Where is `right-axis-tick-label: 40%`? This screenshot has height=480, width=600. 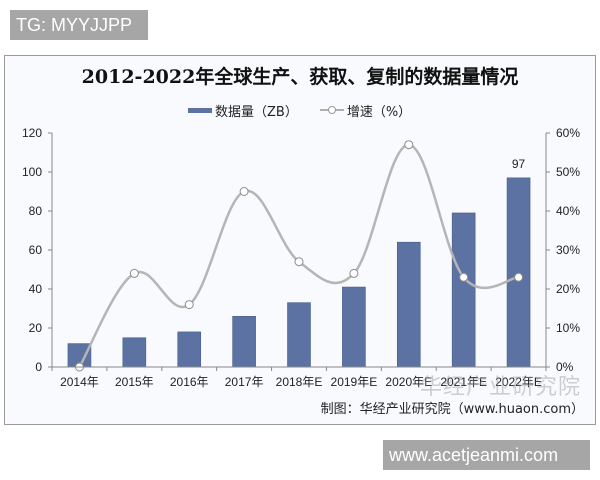
right-axis-tick-label: 40% is located at coordinates (568, 211).